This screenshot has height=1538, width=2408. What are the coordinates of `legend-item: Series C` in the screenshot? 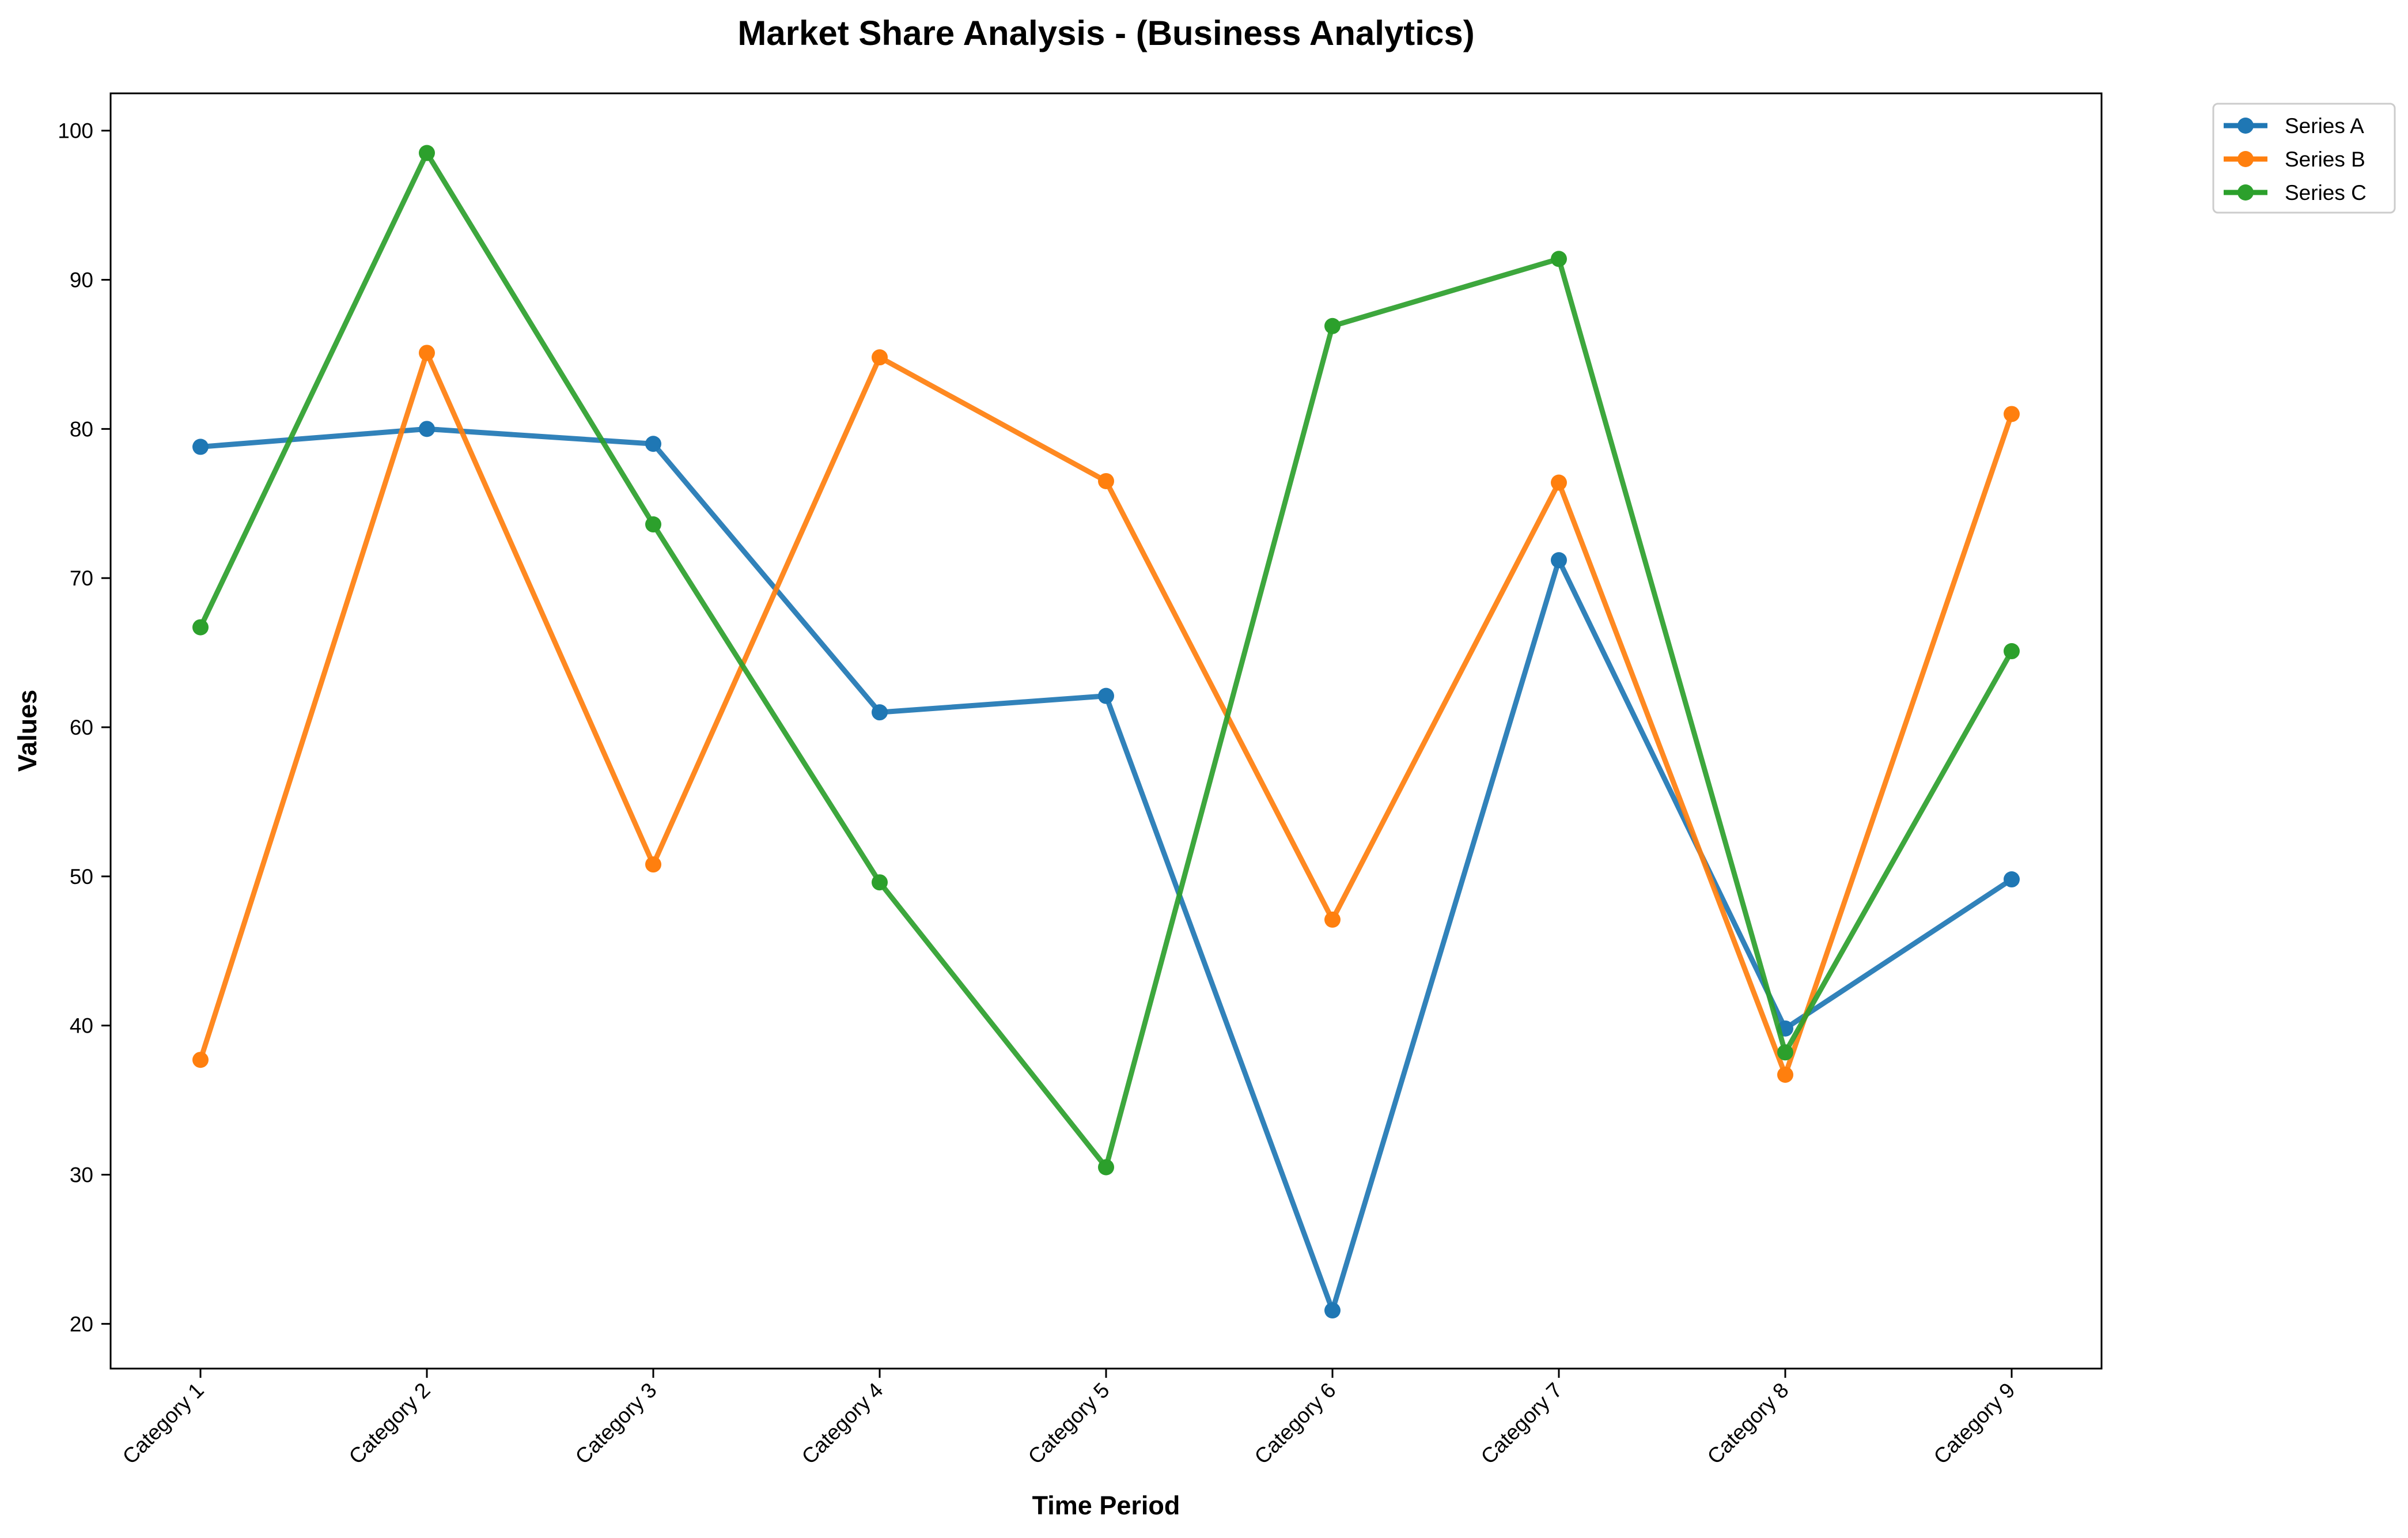 It's located at (2295, 193).